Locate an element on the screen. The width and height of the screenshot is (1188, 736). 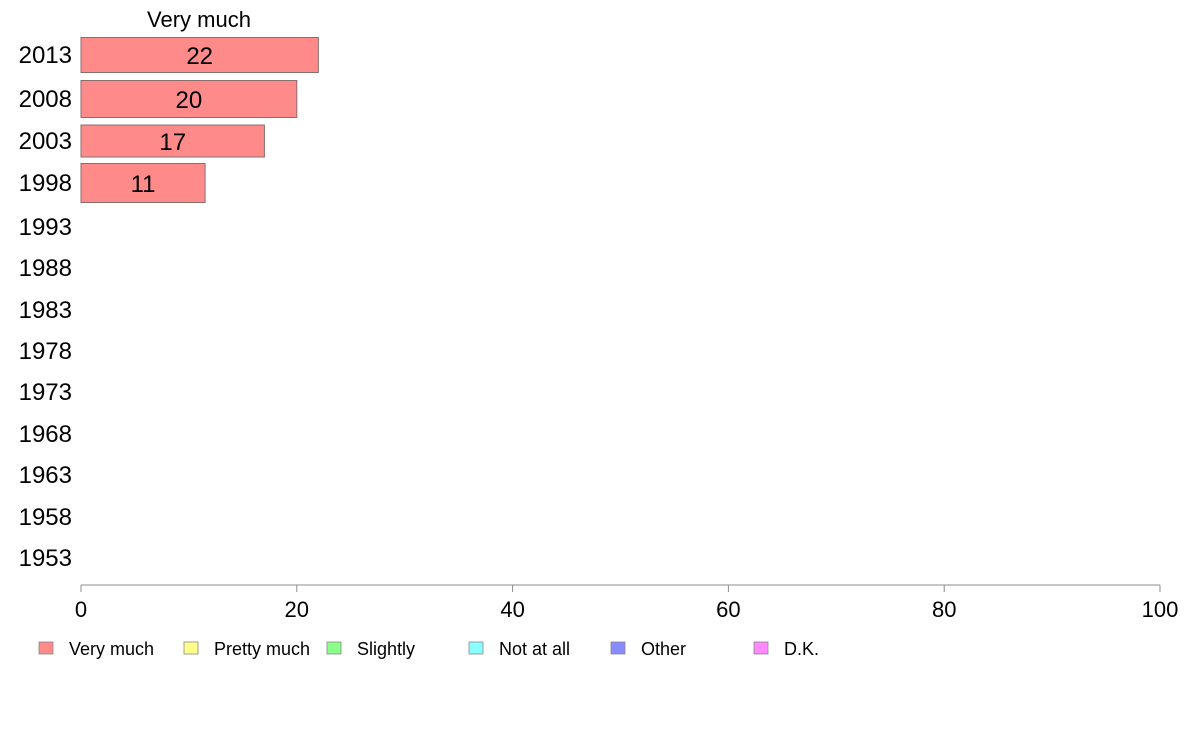
legend-label-d-k-: D.K. is located at coordinates (801, 649).